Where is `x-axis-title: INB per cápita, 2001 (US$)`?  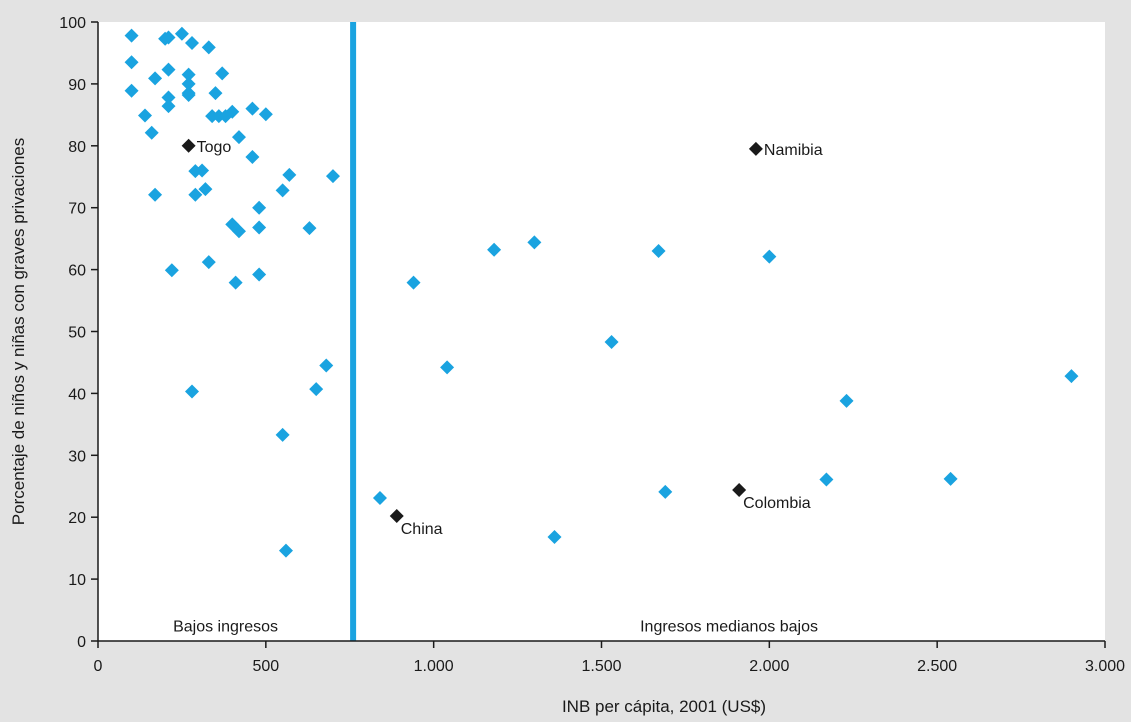
x-axis-title: INB per cápita, 2001 (US$) is located at coordinates (664, 706).